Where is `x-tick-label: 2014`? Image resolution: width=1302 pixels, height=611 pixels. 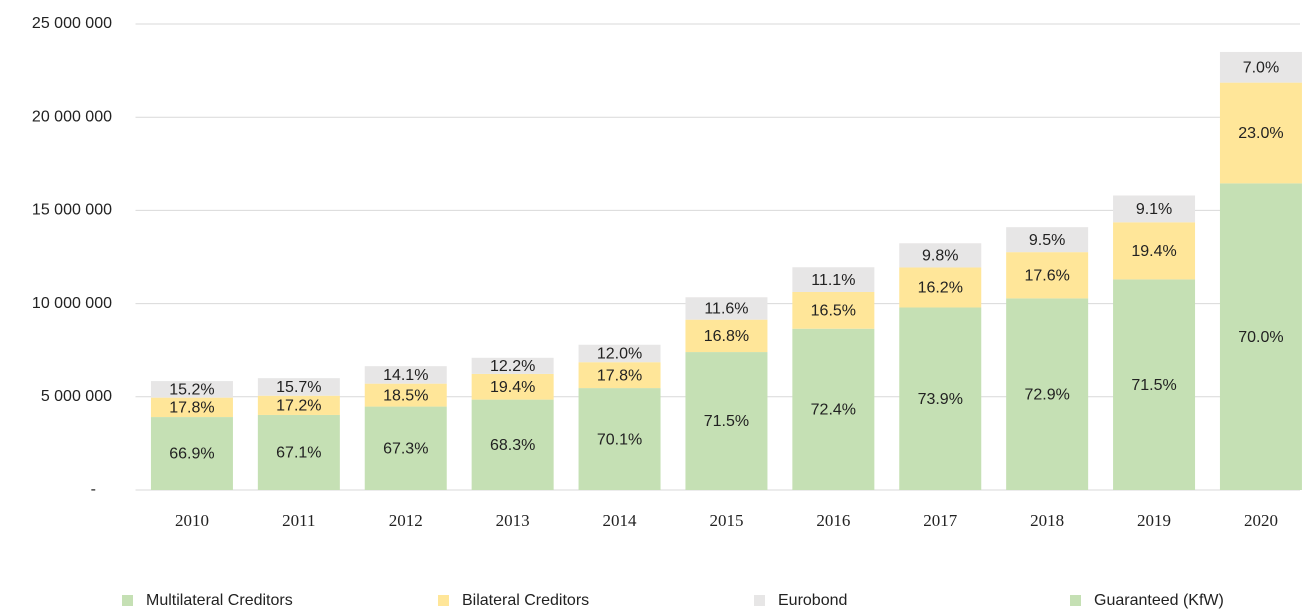
x-tick-label: 2014 is located at coordinates (620, 520).